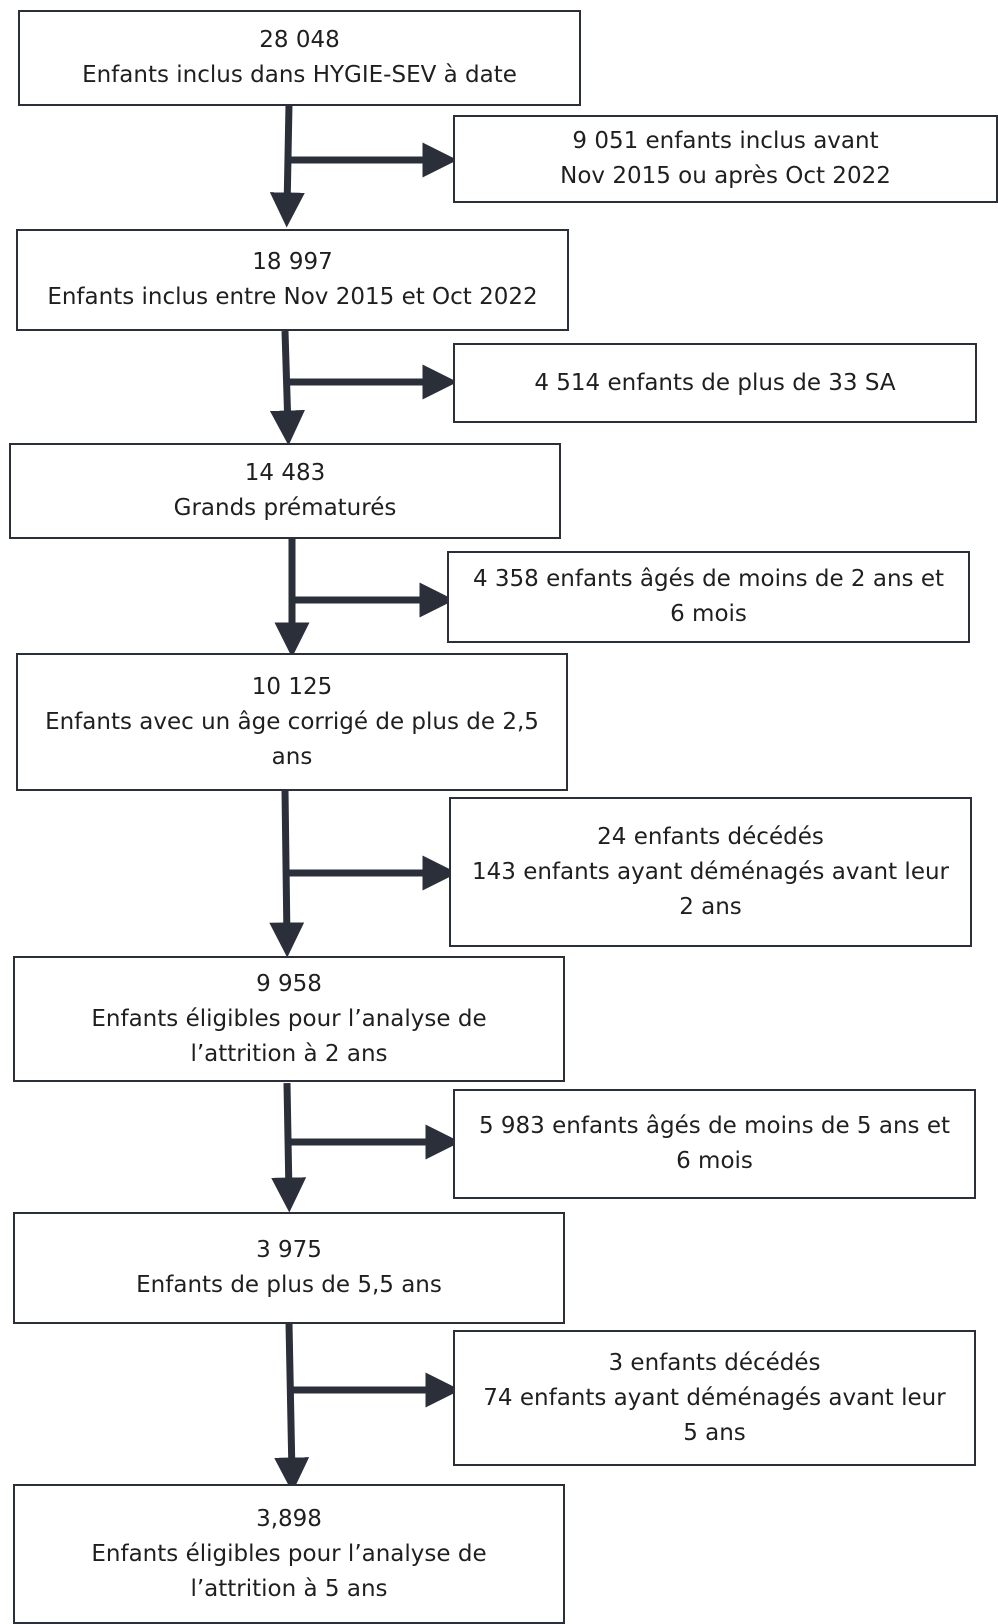 This screenshot has height=1624, width=998. I want to click on exclusion-line: 4 514 enfants de plus de 33 SA, so click(715, 382).